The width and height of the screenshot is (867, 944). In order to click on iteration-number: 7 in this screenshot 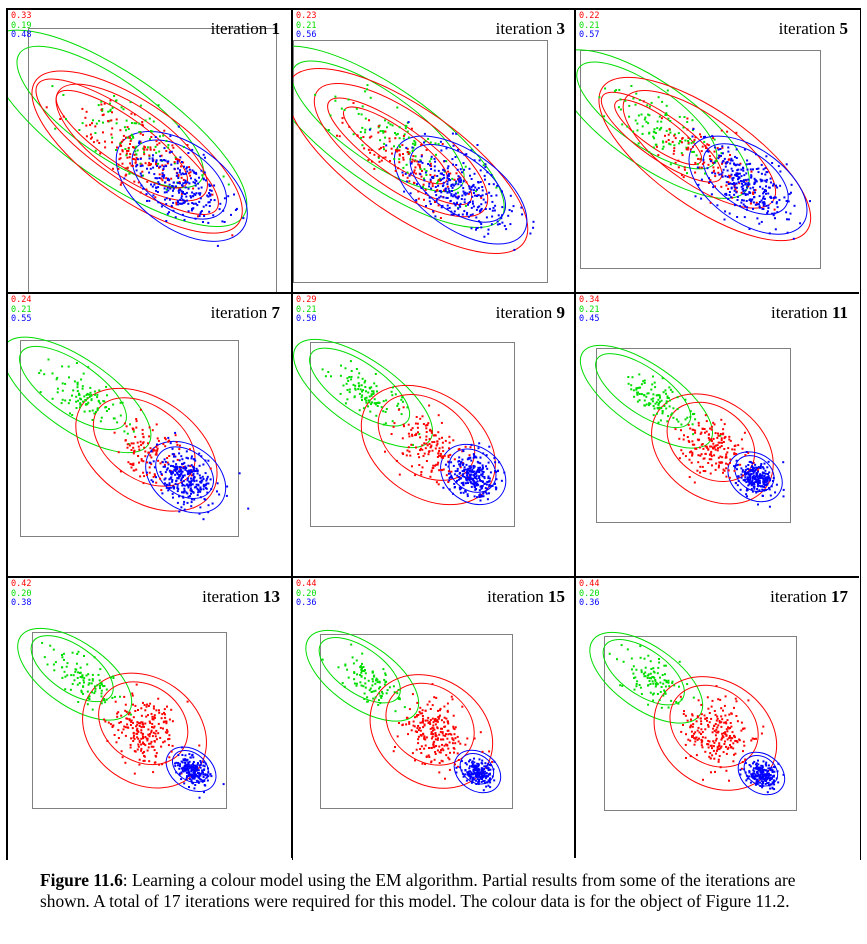, I will do `click(276, 312)`.